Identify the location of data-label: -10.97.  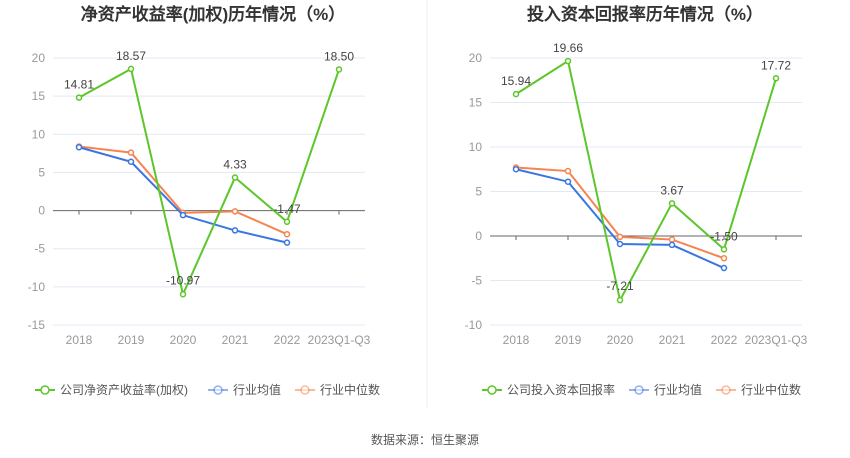
(183, 280).